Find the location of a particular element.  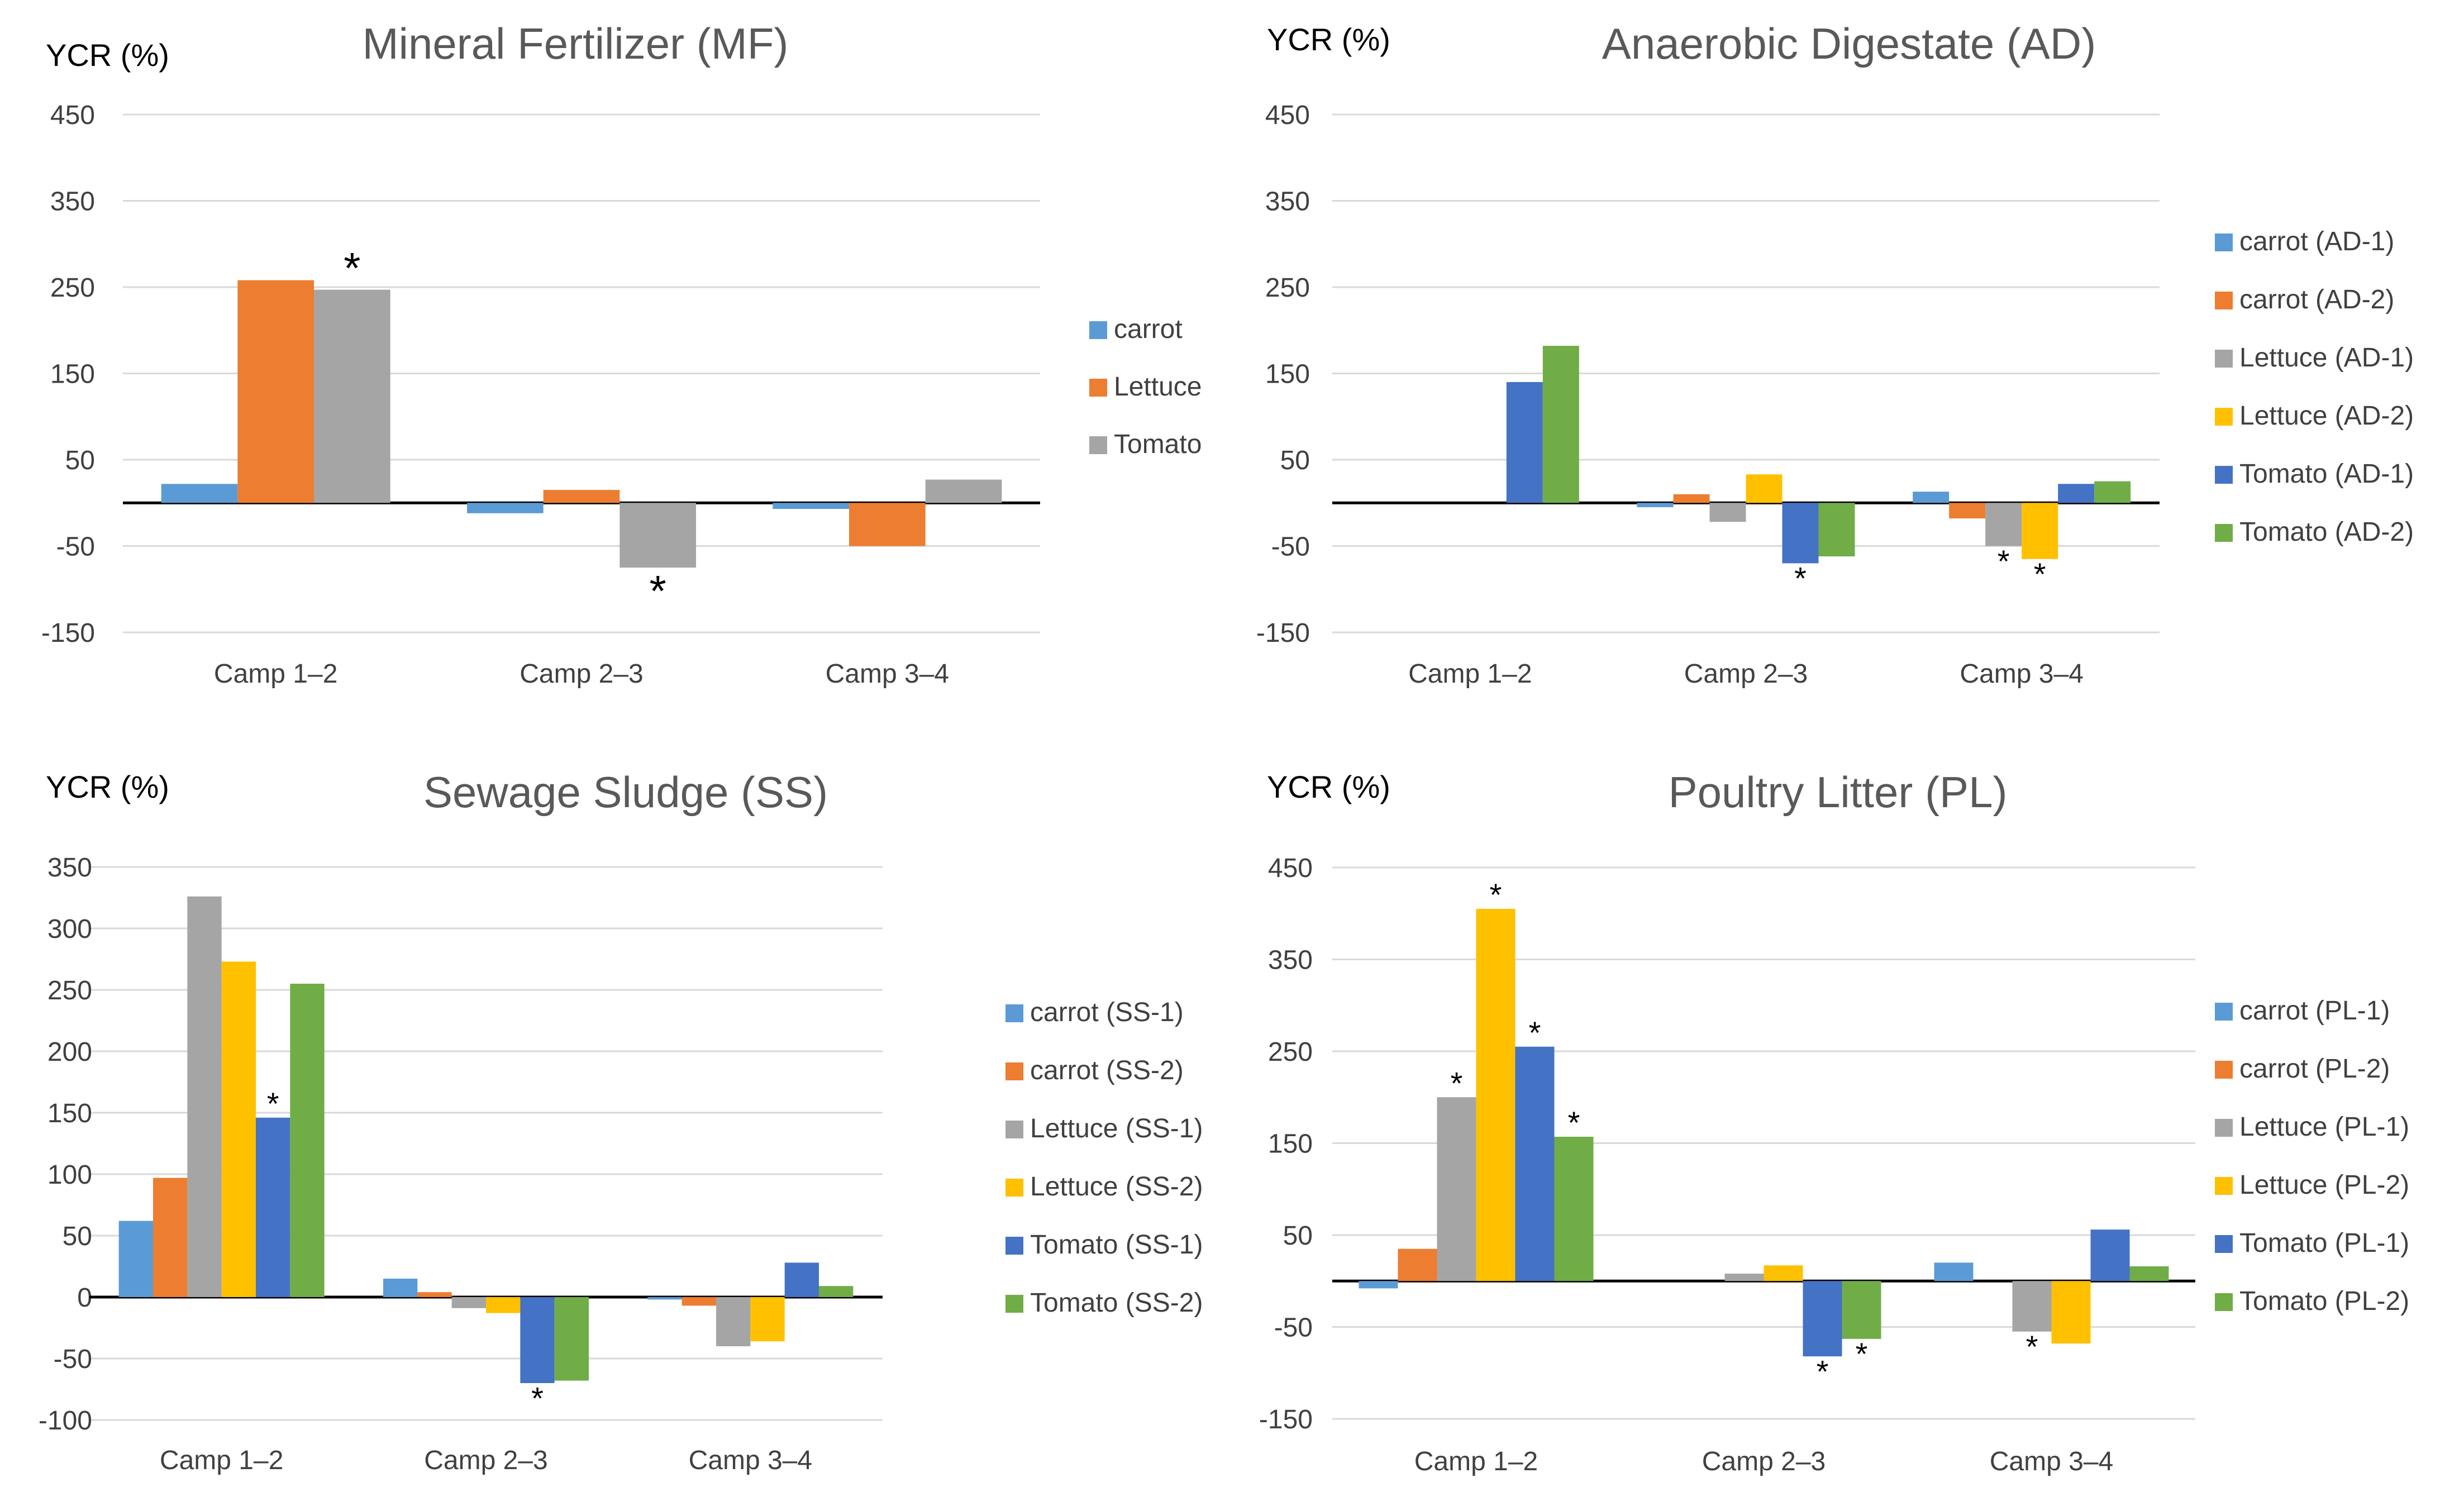

legend-label: Tomato (SS-1) is located at coordinates (1116, 1245).